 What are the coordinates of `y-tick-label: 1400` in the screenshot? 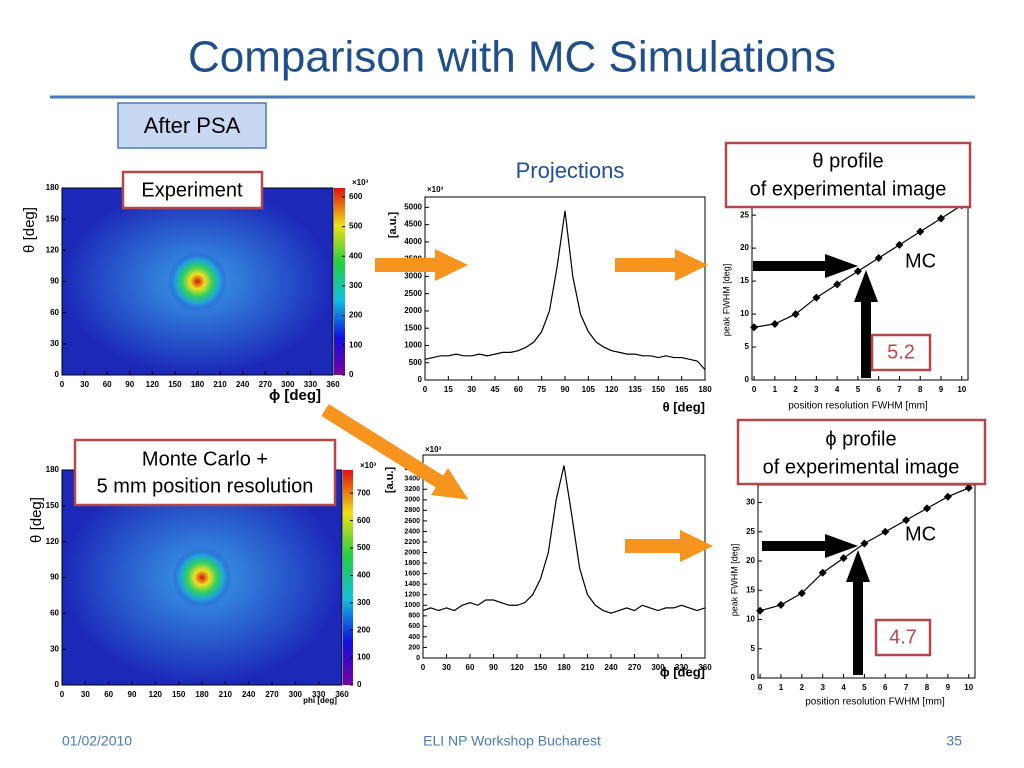 It's located at (412, 584).